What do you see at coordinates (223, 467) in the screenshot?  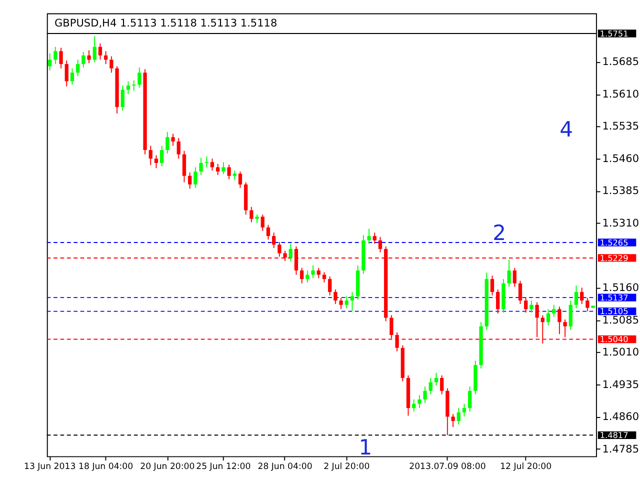 I see `x-tick-label: 25 Jun 12:00` at bounding box center [223, 467].